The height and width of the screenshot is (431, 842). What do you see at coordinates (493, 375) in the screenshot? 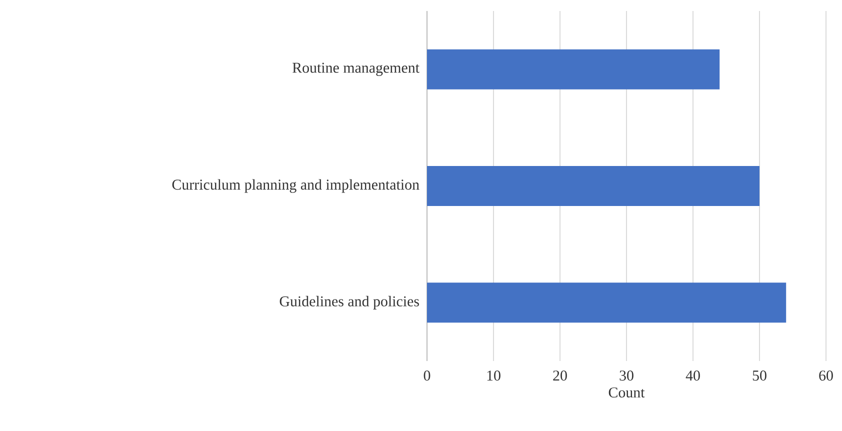
I see `x-tick-label: 10` at bounding box center [493, 375].